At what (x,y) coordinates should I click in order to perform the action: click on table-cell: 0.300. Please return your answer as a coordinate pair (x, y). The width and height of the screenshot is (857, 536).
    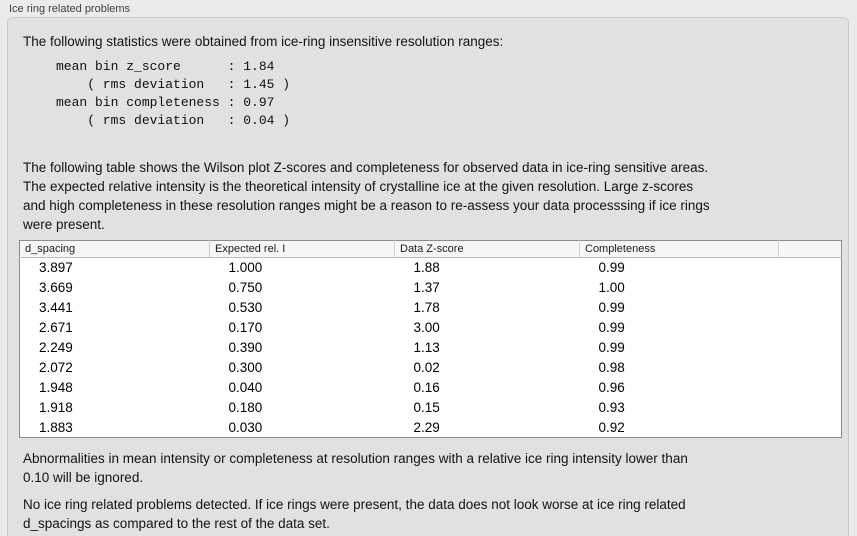
    Looking at the image, I should click on (245, 367).